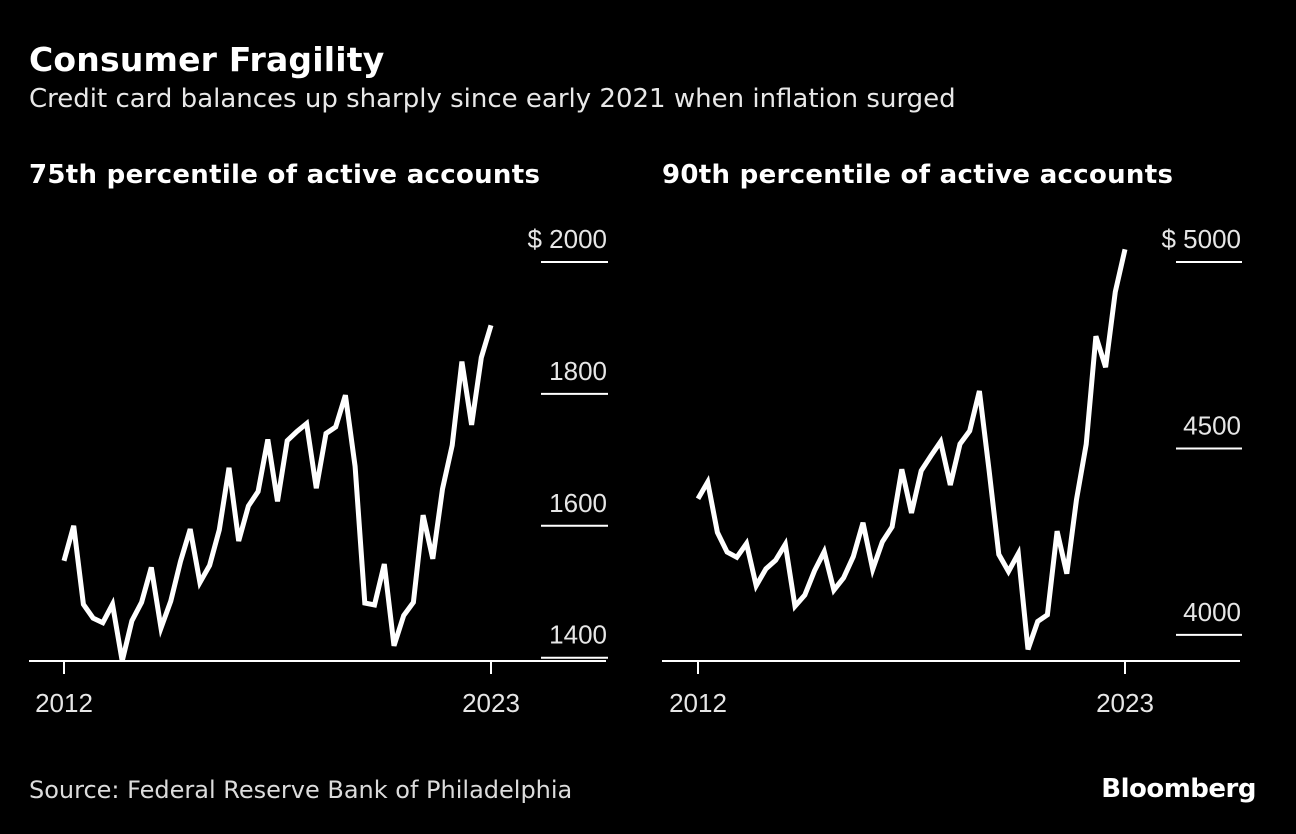 The width and height of the screenshot is (1296, 834). I want to click on y-tick-label: 4500, so click(1212, 425).